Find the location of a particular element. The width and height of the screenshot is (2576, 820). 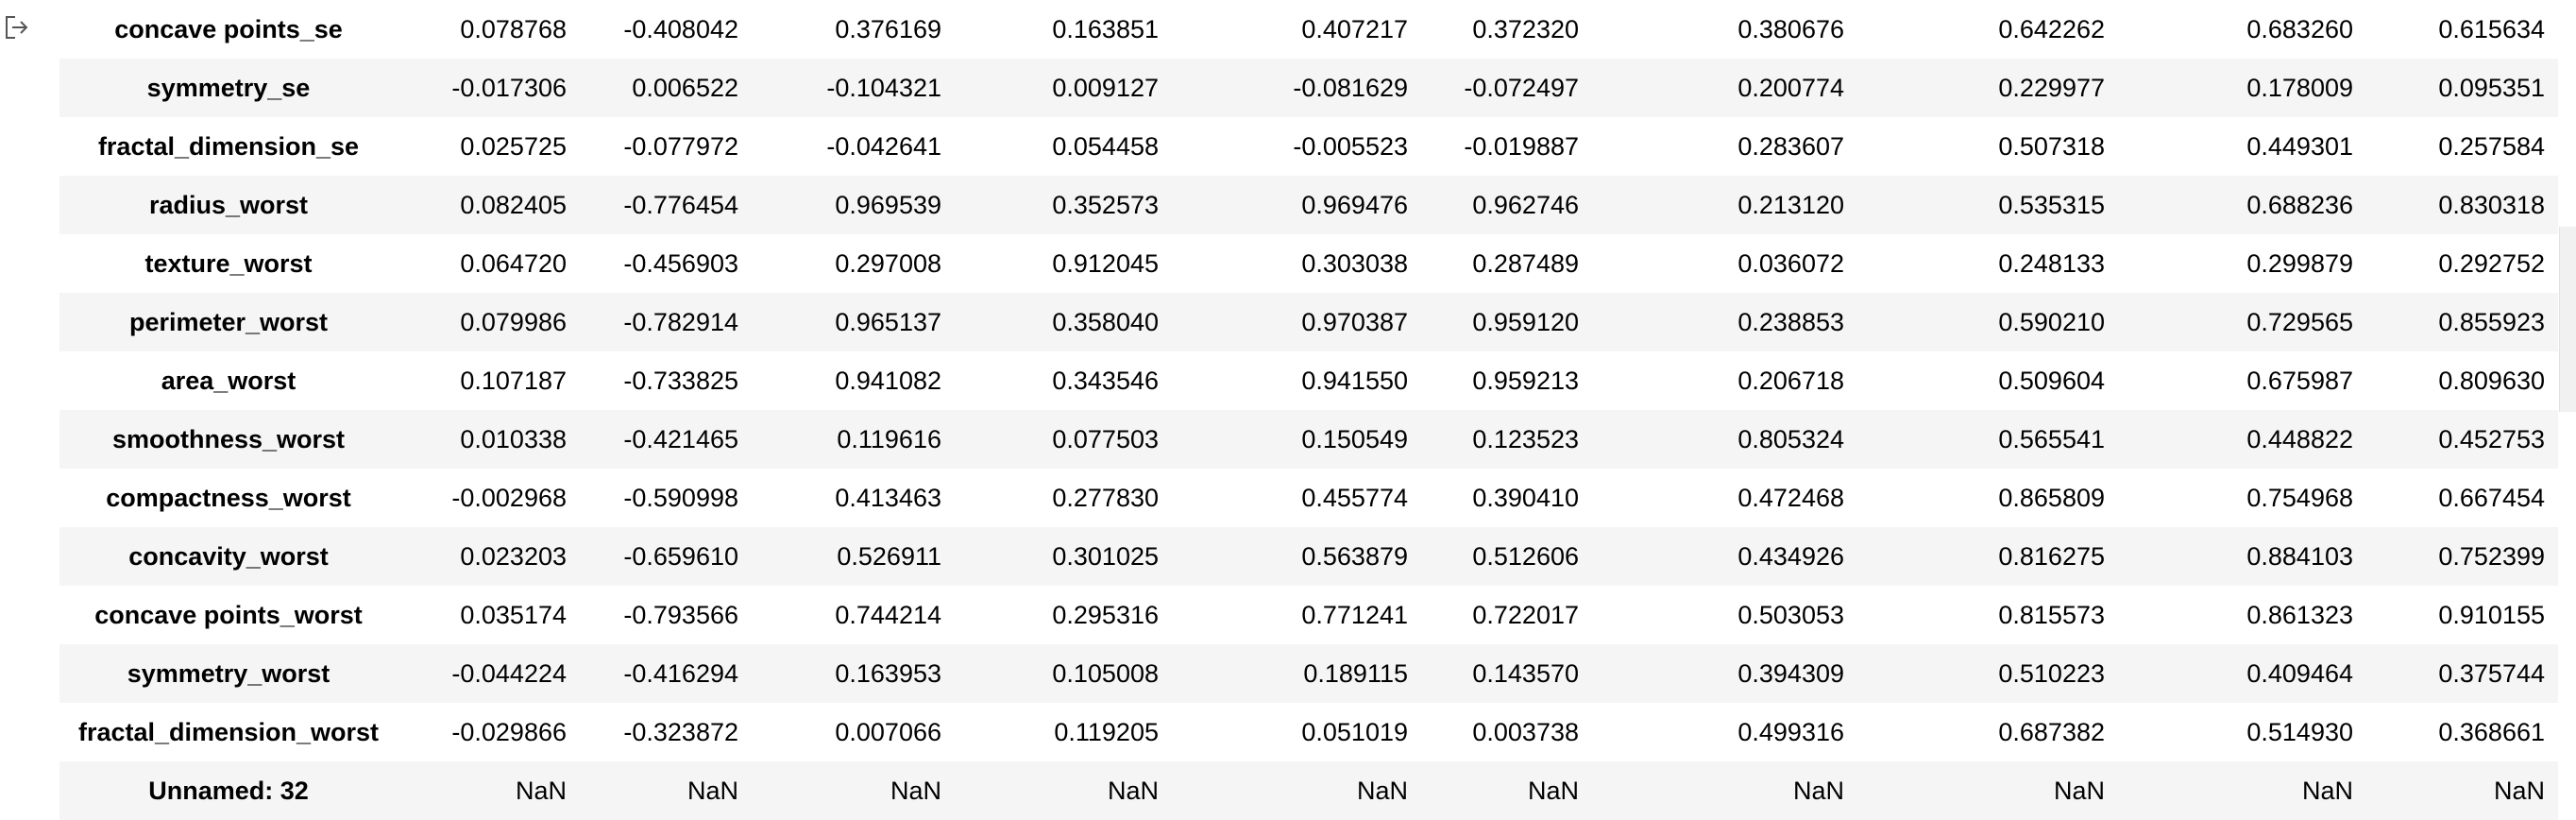

table-cell: 0.299879 is located at coordinates (2299, 263).